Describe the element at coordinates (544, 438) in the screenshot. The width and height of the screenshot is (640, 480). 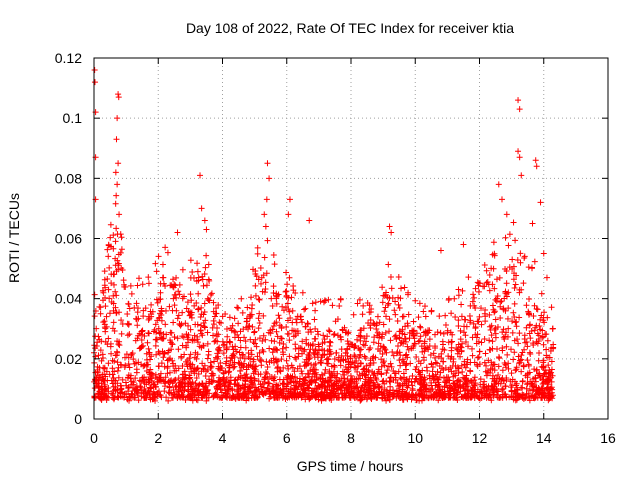
I see `x-tick-label: 14` at that location.